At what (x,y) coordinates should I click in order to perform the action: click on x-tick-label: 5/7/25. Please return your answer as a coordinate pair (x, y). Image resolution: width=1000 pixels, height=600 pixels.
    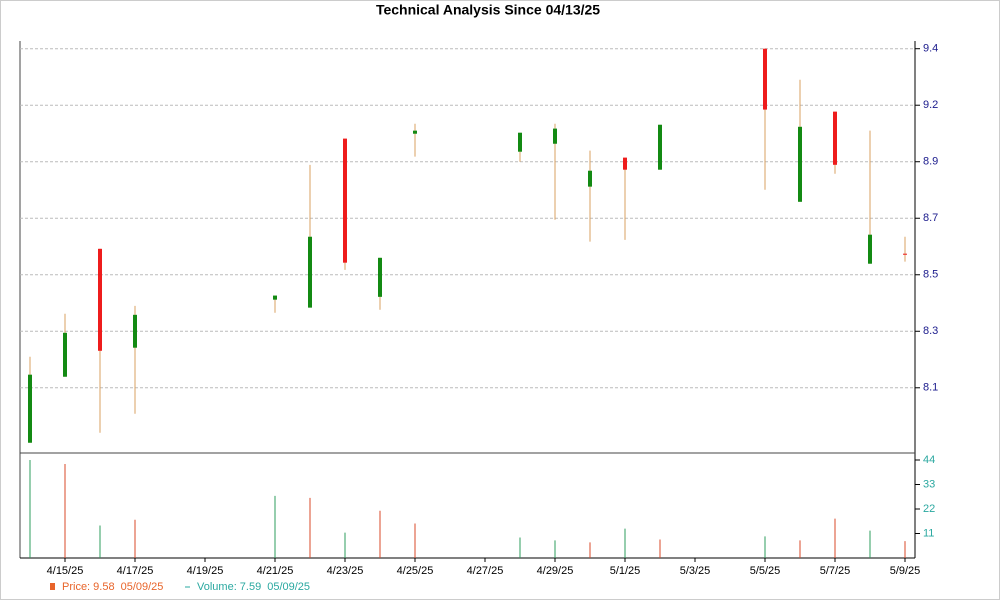
    Looking at the image, I should click on (835, 571).